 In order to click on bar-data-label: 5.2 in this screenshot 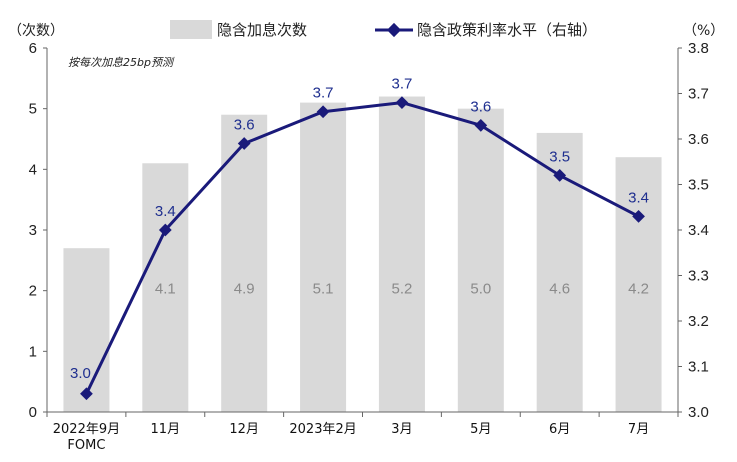, I will do `click(402, 289)`.